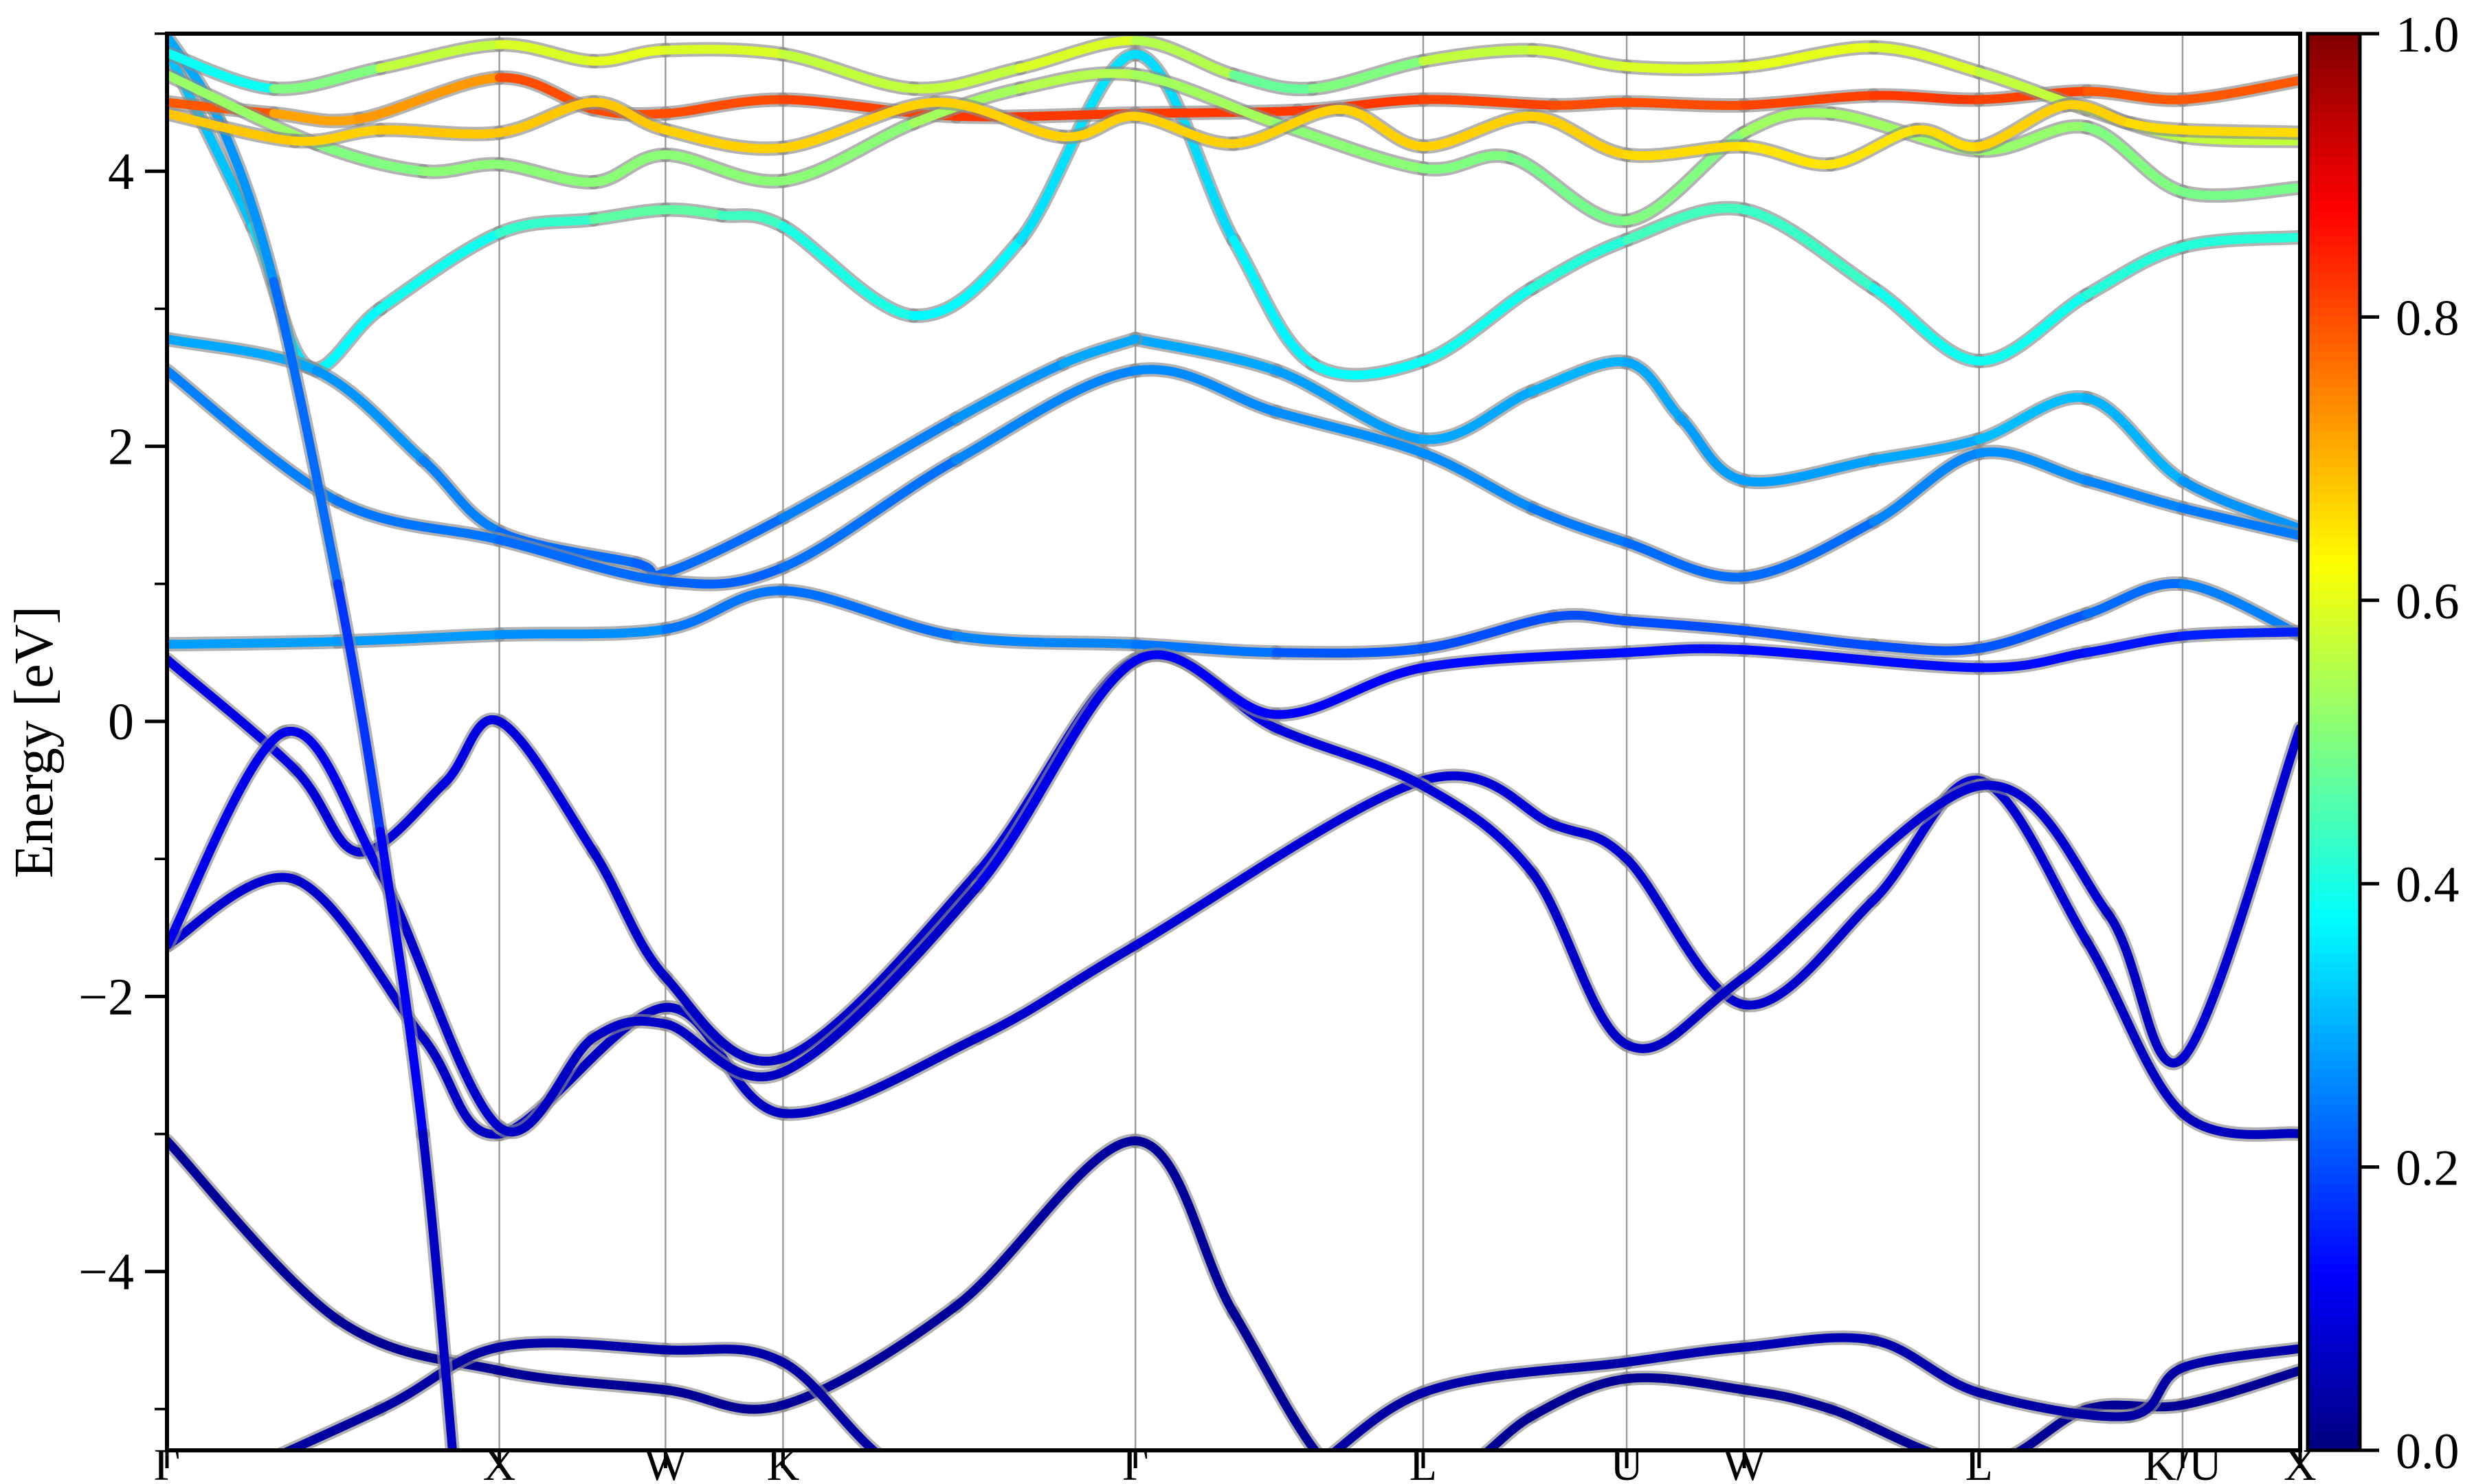  What do you see at coordinates (1979, 1462) in the screenshot?
I see `x-tick-label-L: L` at bounding box center [1979, 1462].